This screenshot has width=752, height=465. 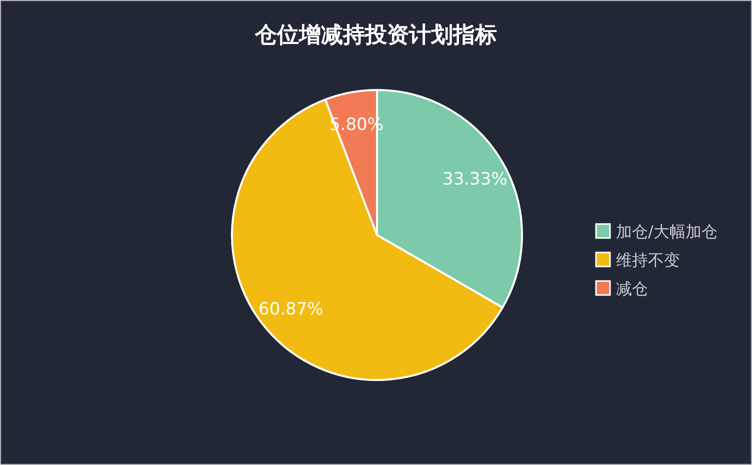 What do you see at coordinates (291, 309) in the screenshot?
I see `data-label: 60.87%` at bounding box center [291, 309].